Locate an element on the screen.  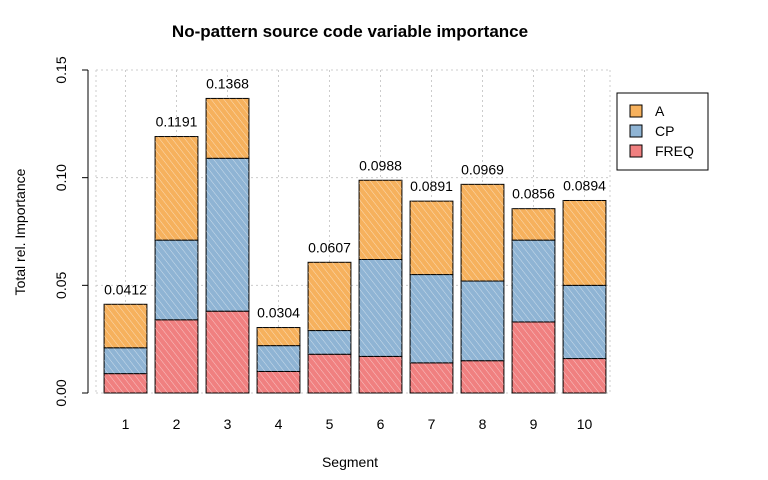
x-axis-label: Segment is located at coordinates (350, 462).